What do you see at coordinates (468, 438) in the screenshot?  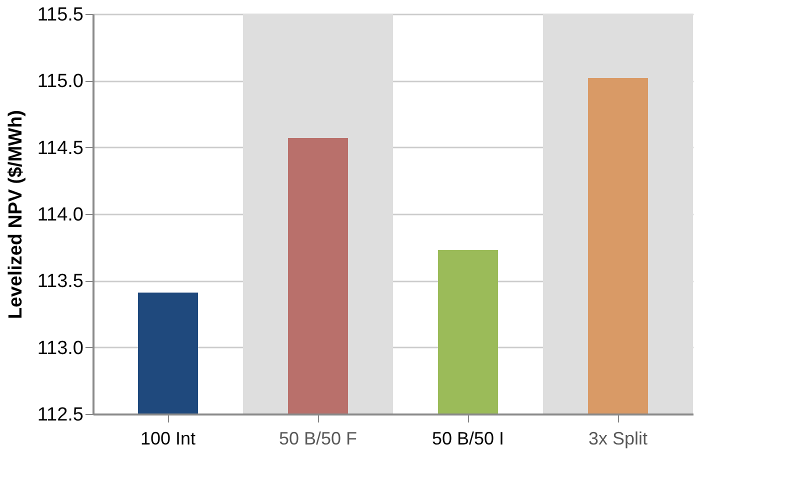 I see `x-tick-label: 50 B/50 I` at bounding box center [468, 438].